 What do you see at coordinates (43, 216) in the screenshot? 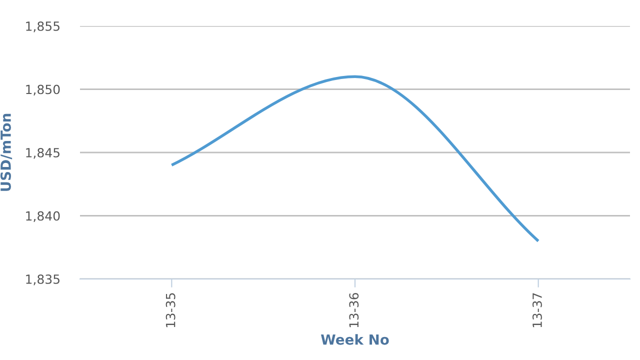
I see `y-tick-label: 1,840` at bounding box center [43, 216].